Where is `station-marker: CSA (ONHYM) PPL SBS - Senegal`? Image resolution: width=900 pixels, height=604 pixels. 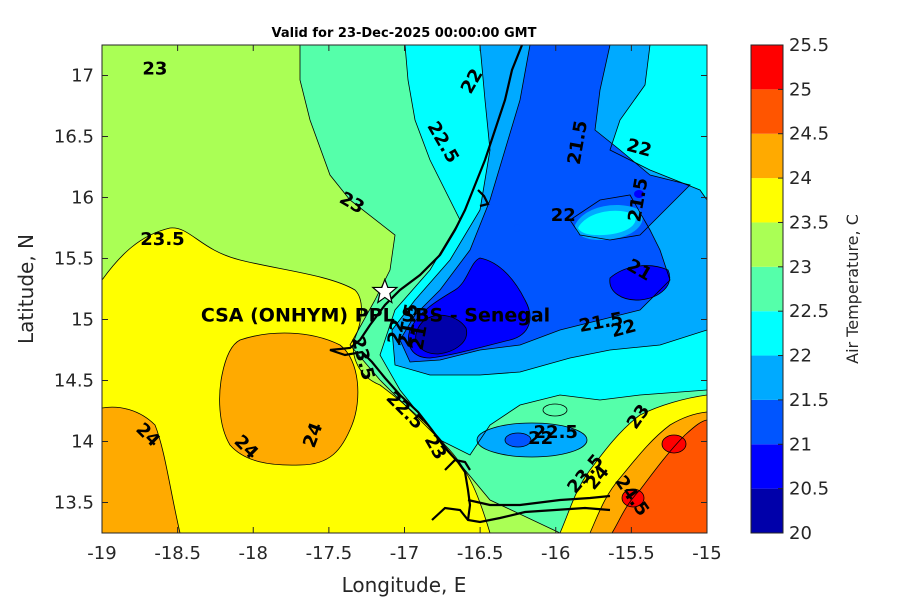
station-marker: CSA (ONHYM) PPL SBS - Senegal is located at coordinates (375, 301).